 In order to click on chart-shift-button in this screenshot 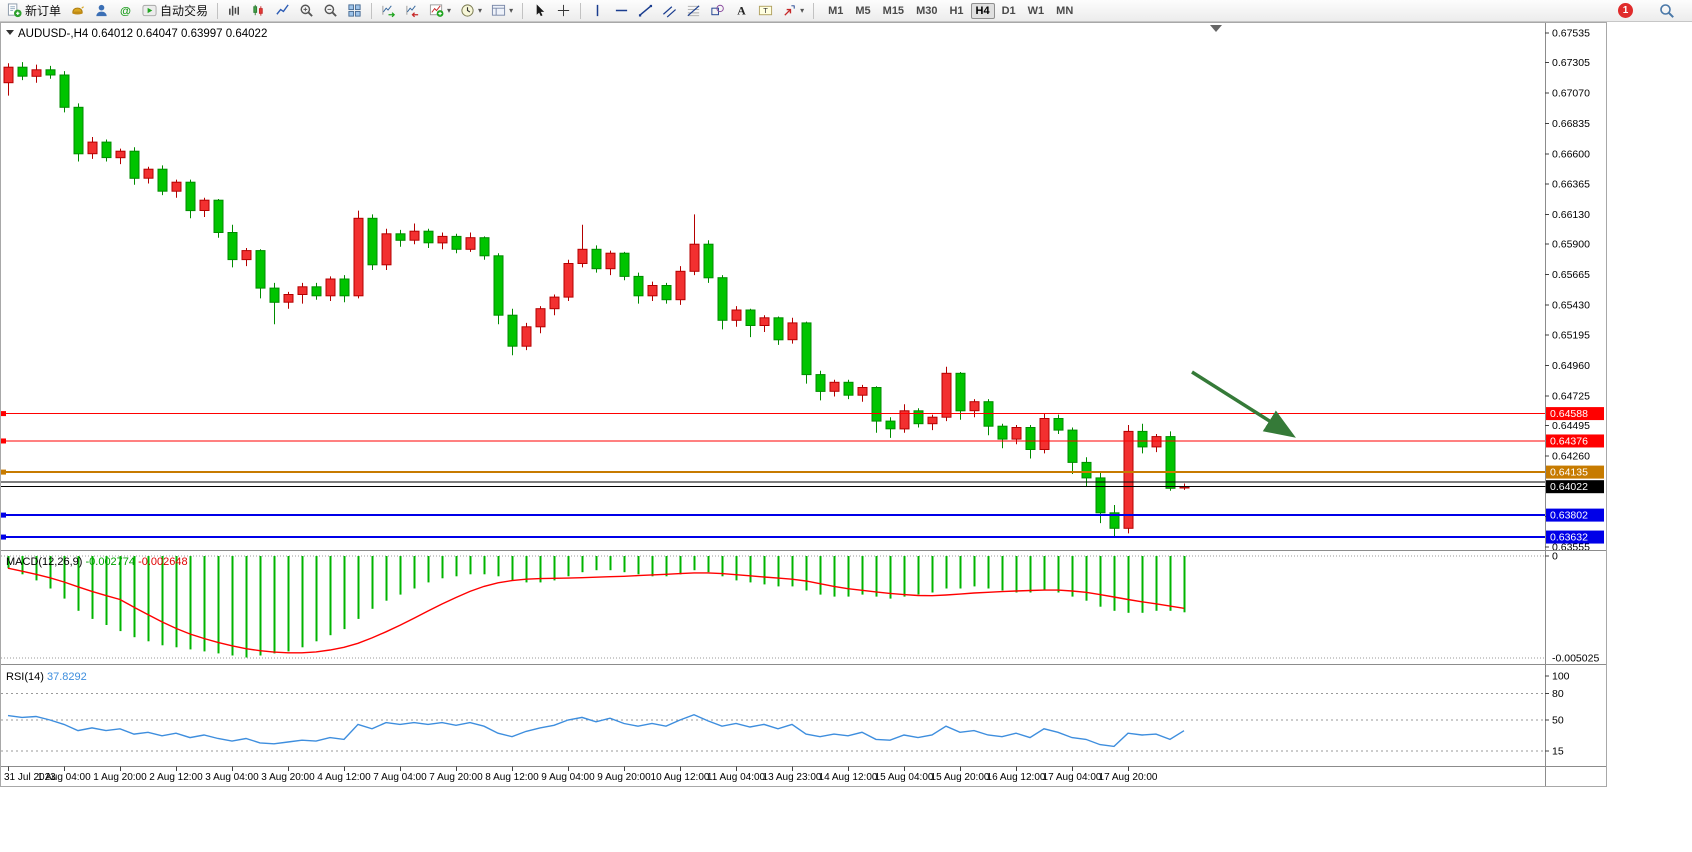, I will do `click(412, 11)`.